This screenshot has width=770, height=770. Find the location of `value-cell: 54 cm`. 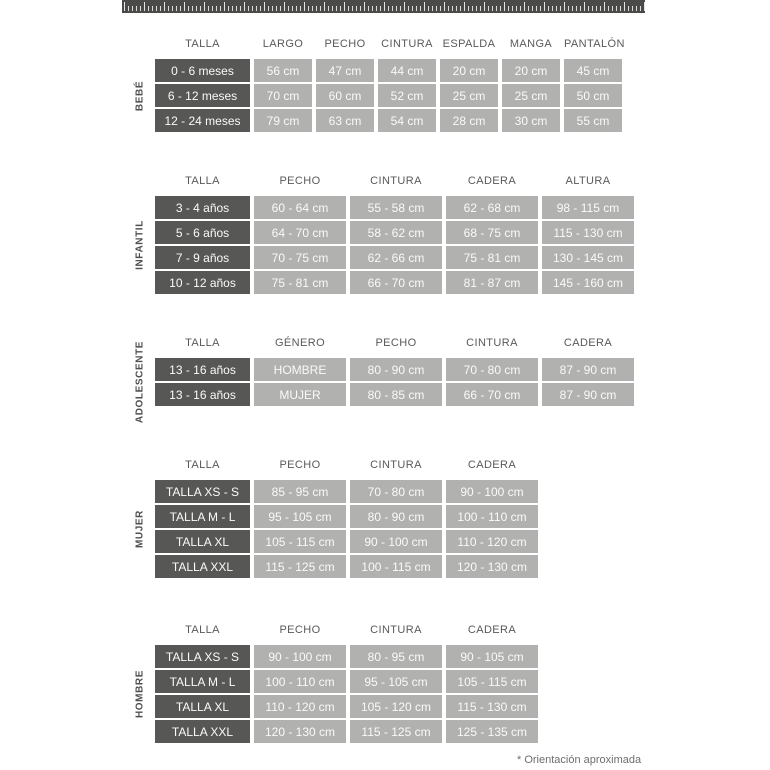

value-cell: 54 cm is located at coordinates (407, 120).